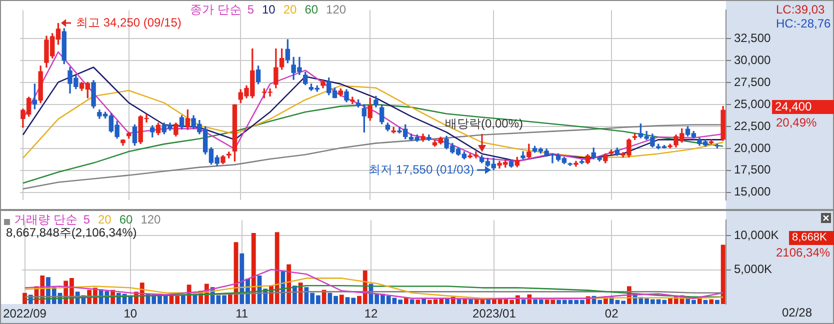 The image size is (834, 324). I want to click on x-tick-label: 10, so click(131, 313).